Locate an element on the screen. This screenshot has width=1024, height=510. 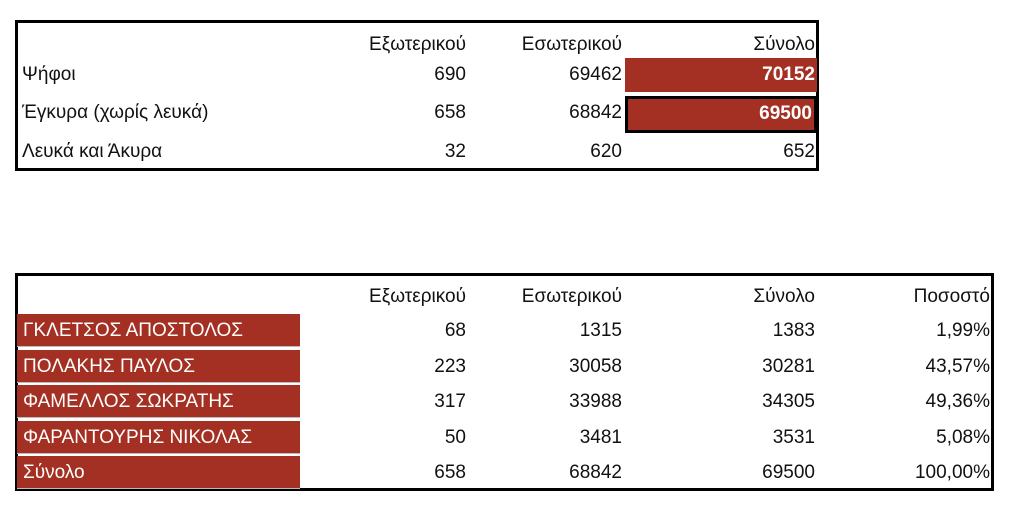
value-cell: 69500 is located at coordinates (788, 472).